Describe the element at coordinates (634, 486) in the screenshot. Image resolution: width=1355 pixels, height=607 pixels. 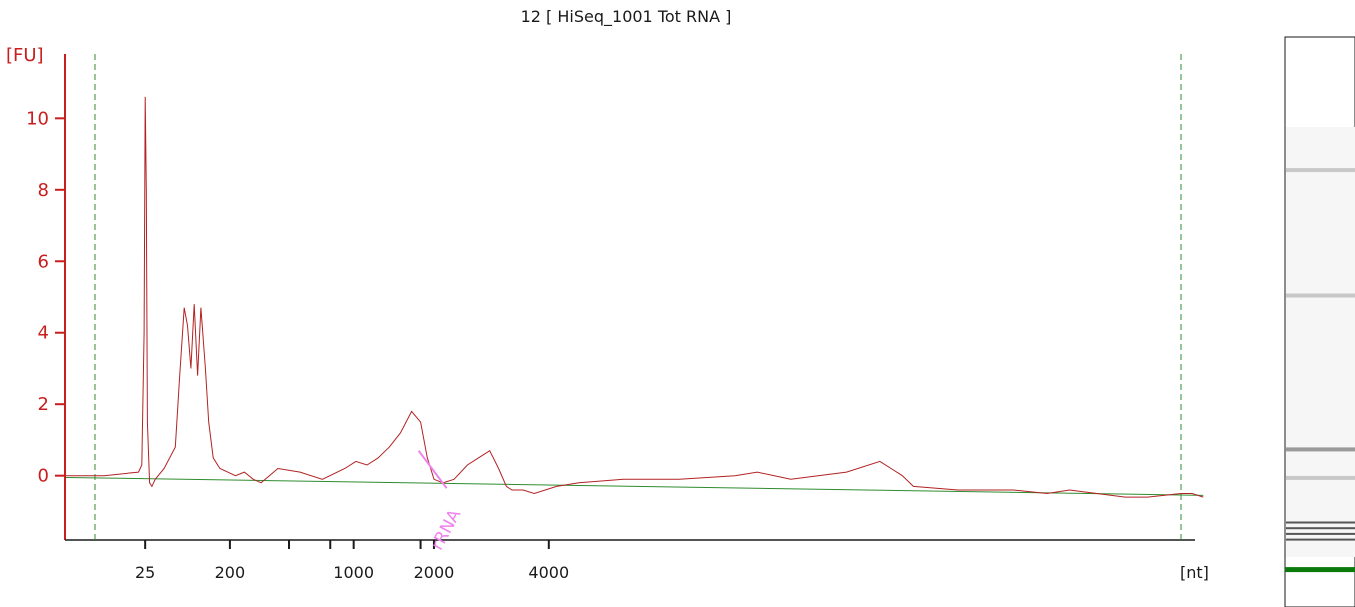
I see `baseline-line` at that location.